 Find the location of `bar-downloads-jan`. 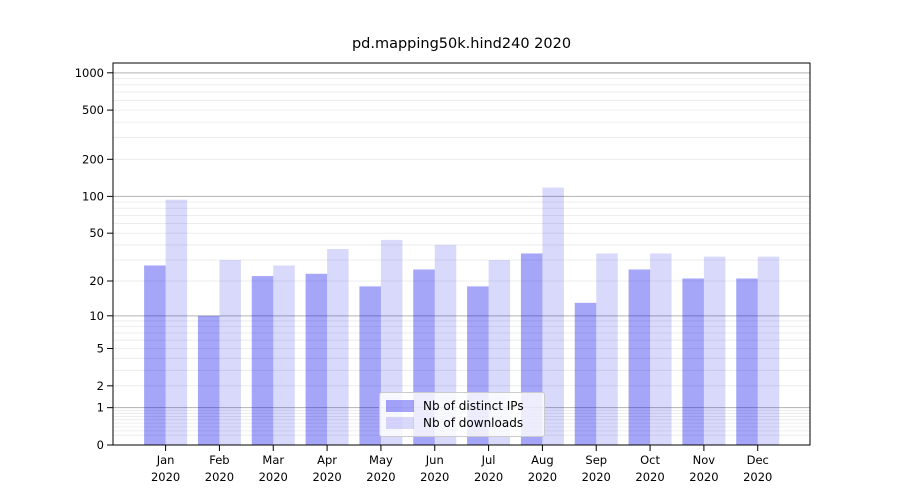

bar-downloads-jan is located at coordinates (176, 322).